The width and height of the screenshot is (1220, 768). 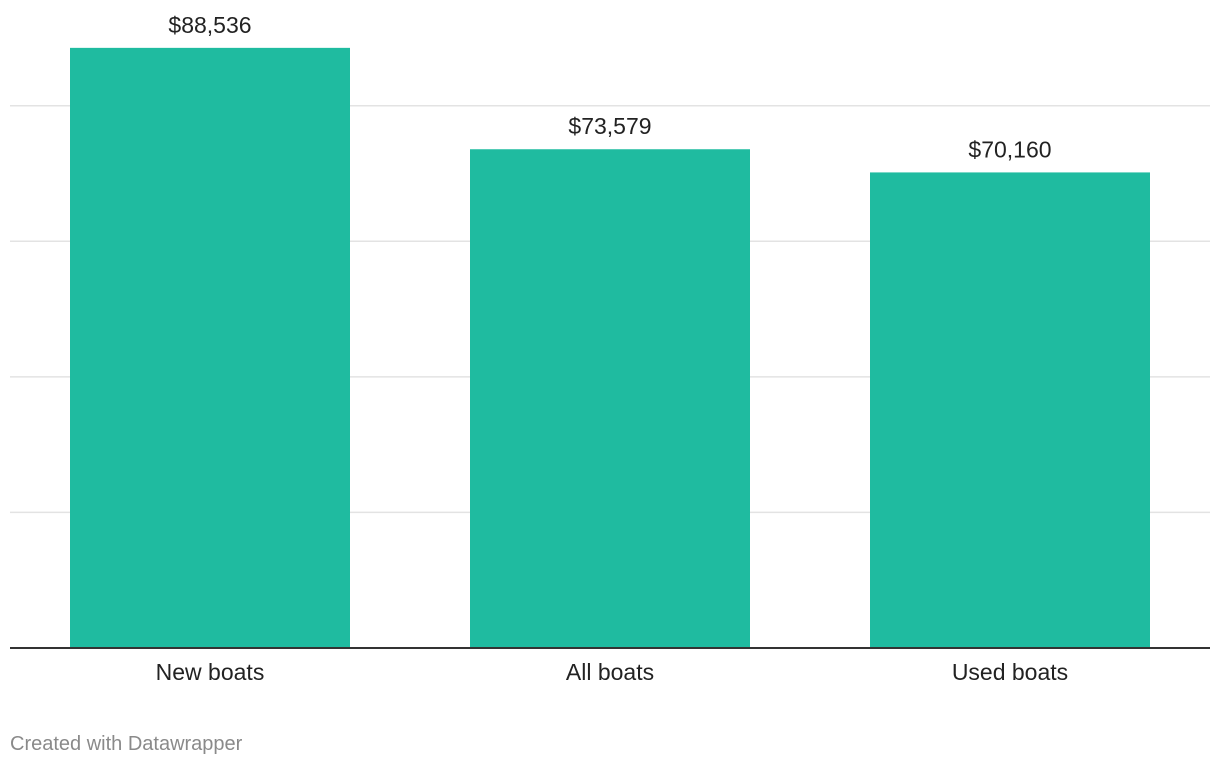 What do you see at coordinates (126, 744) in the screenshot?
I see `credit-text: Created with Datawrapper` at bounding box center [126, 744].